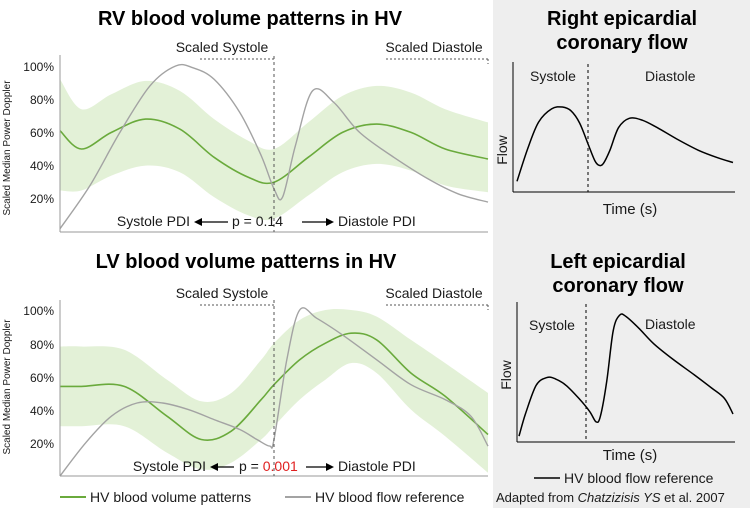  What do you see at coordinates (170, 497) in the screenshot?
I see `legend-green-label: HV blood volume patterns` at bounding box center [170, 497].